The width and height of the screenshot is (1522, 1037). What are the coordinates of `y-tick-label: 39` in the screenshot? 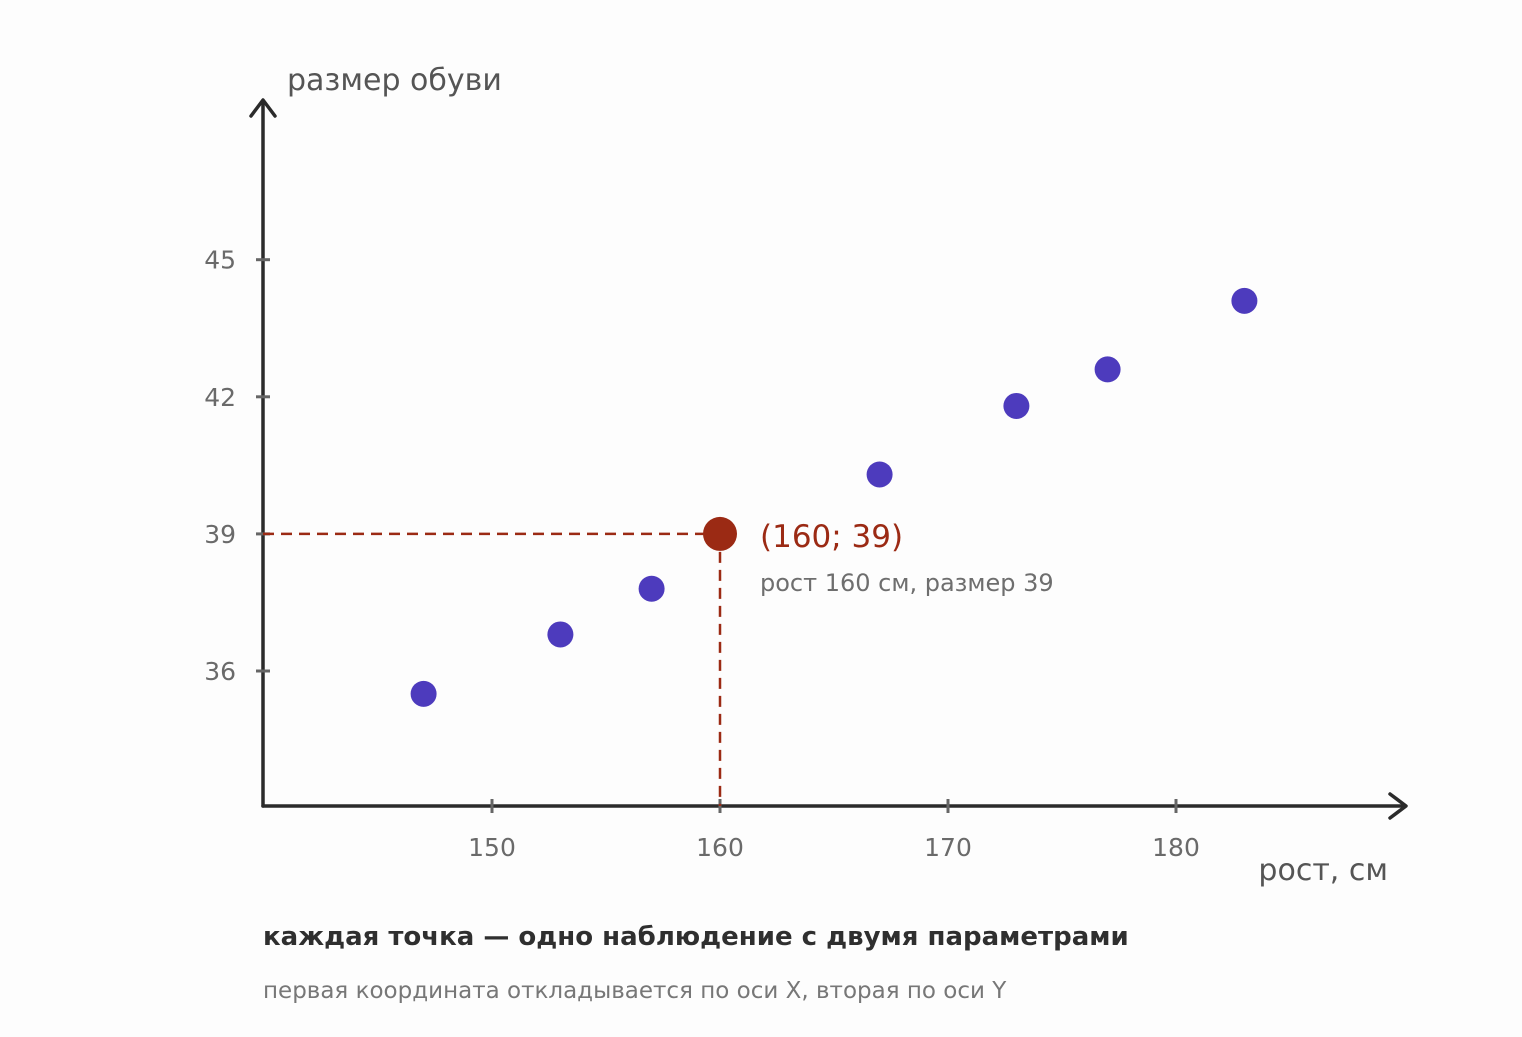 It's located at (220, 534).